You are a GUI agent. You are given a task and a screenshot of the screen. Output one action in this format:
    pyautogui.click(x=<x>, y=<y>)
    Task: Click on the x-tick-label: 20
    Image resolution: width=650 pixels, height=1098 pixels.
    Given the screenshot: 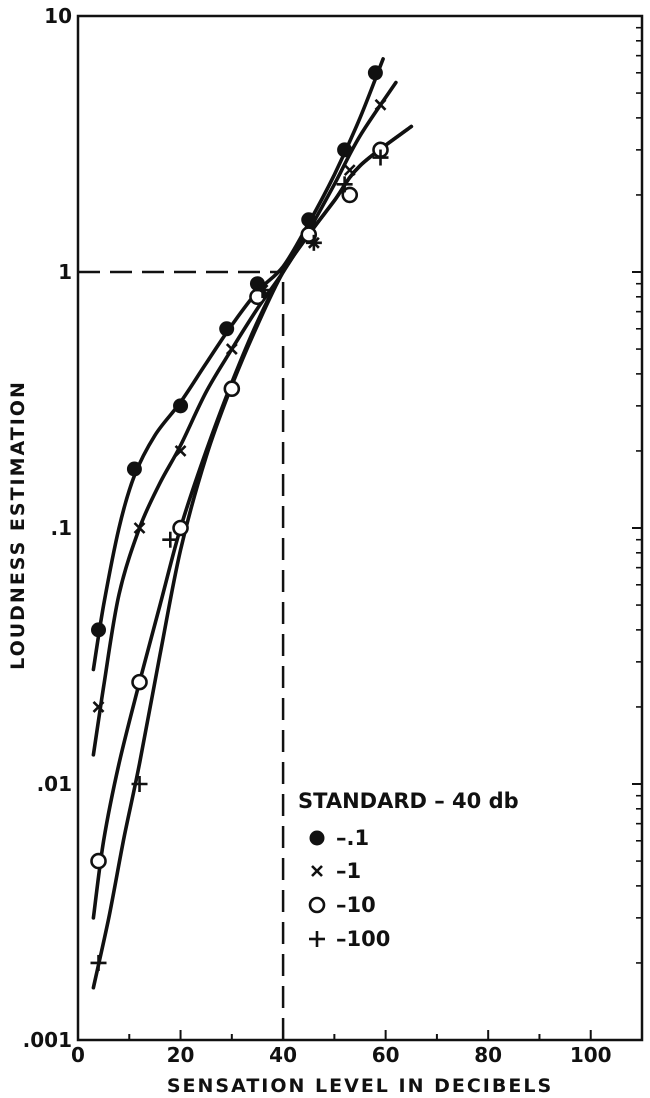 What is the action you would take?
    pyautogui.click(x=181, y=1055)
    